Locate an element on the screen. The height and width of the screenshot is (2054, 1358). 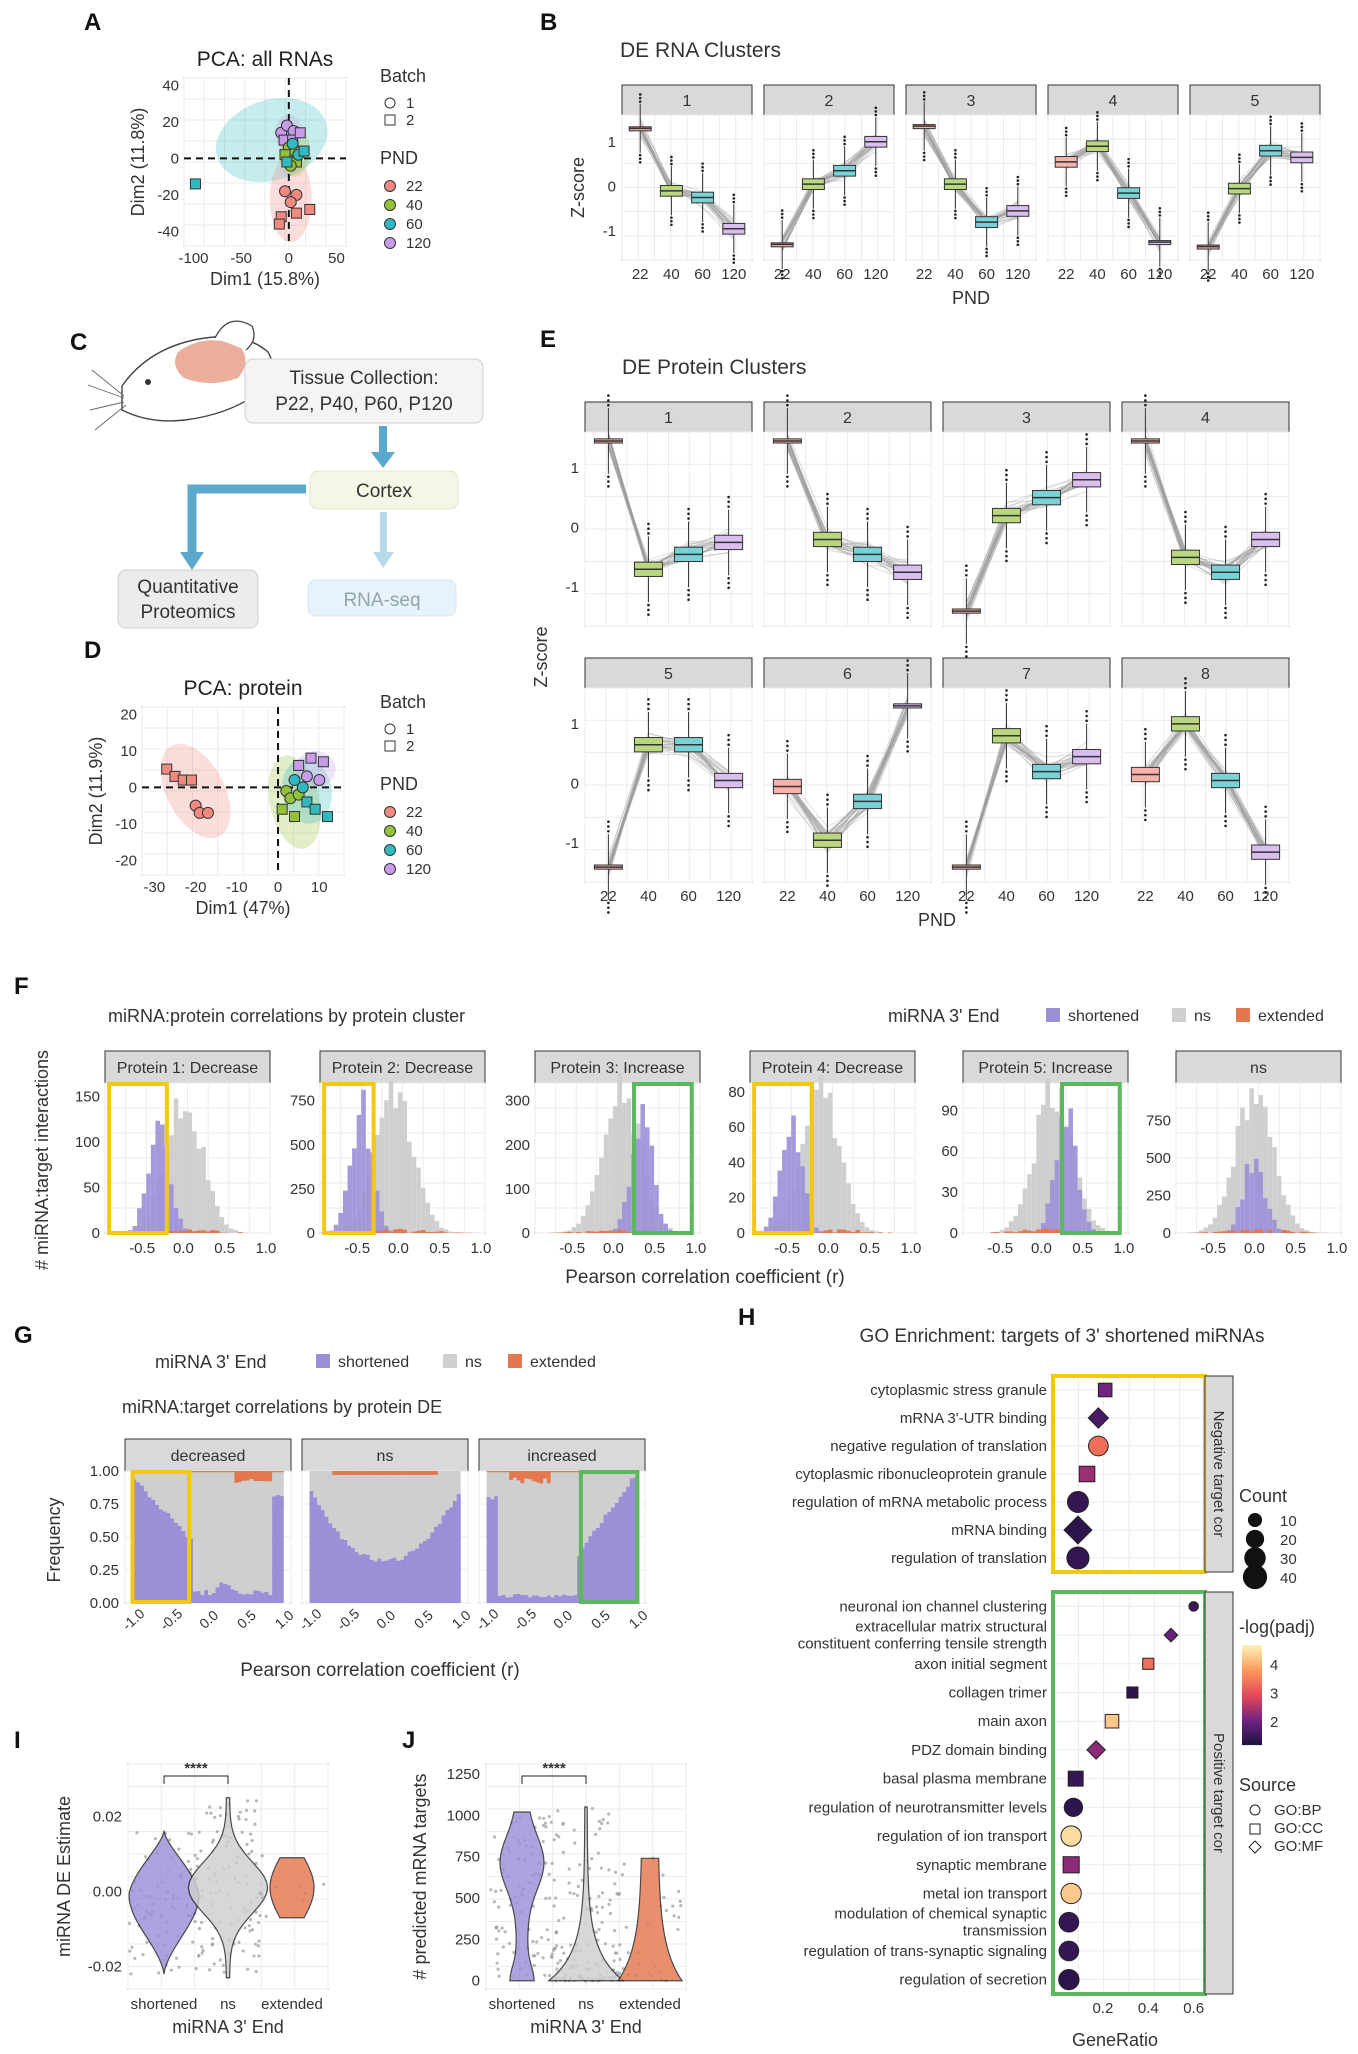
legend-size-point is located at coordinates (1255, 1558).